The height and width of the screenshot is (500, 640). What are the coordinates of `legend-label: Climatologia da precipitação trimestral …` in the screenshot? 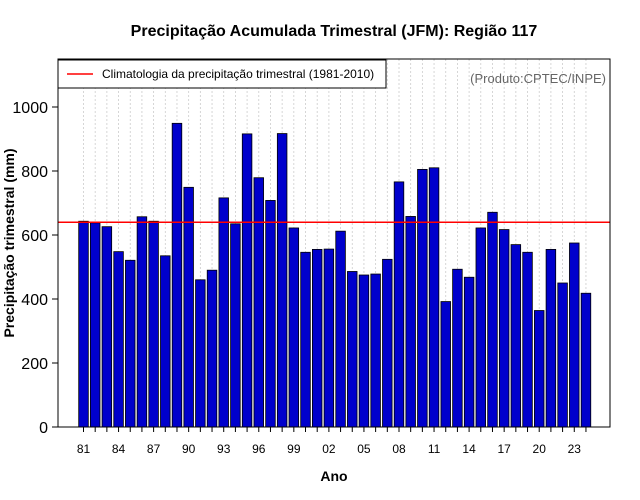 It's located at (238, 74).